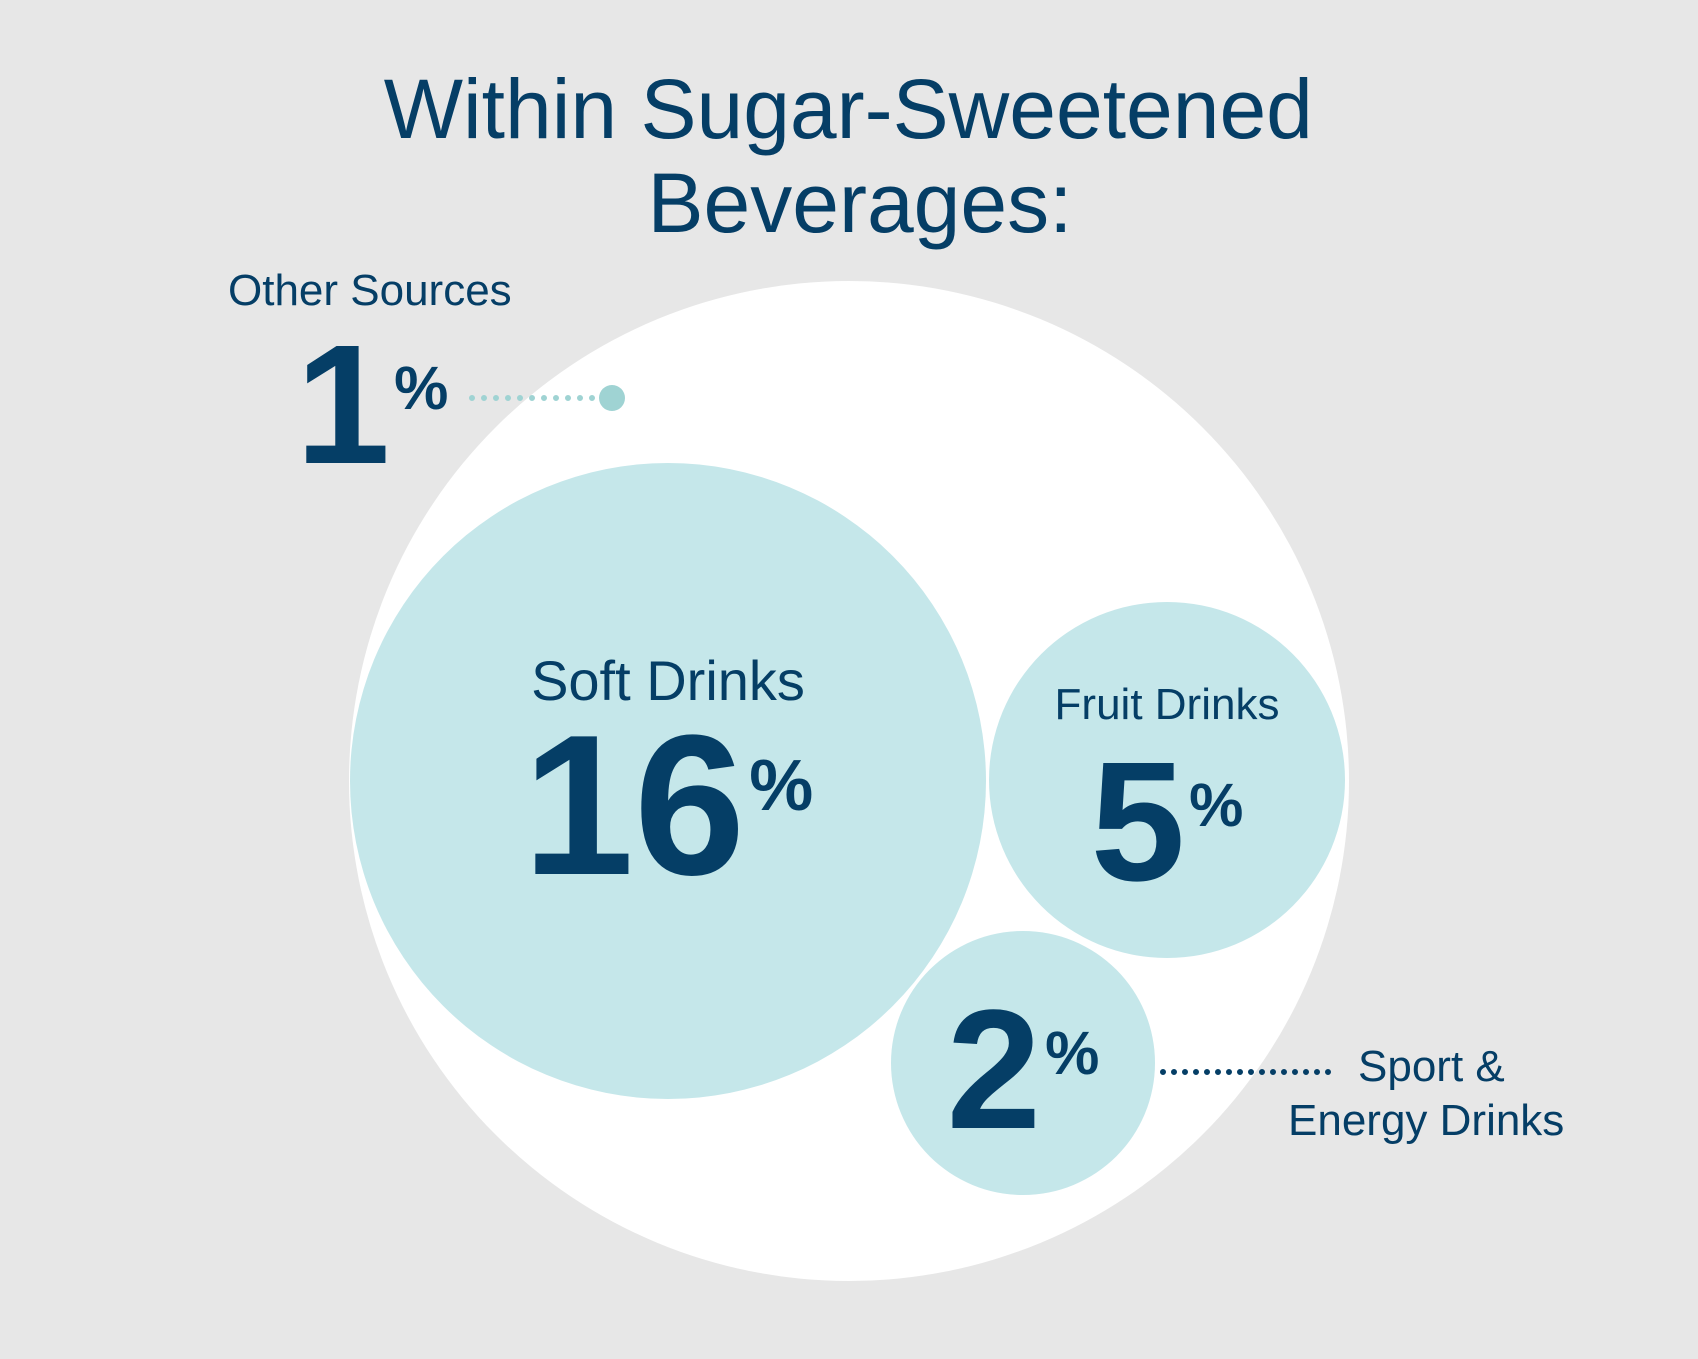 Image resolution: width=1698 pixels, height=1359 pixels. I want to click on other-sources-value: 1%, so click(372, 405).